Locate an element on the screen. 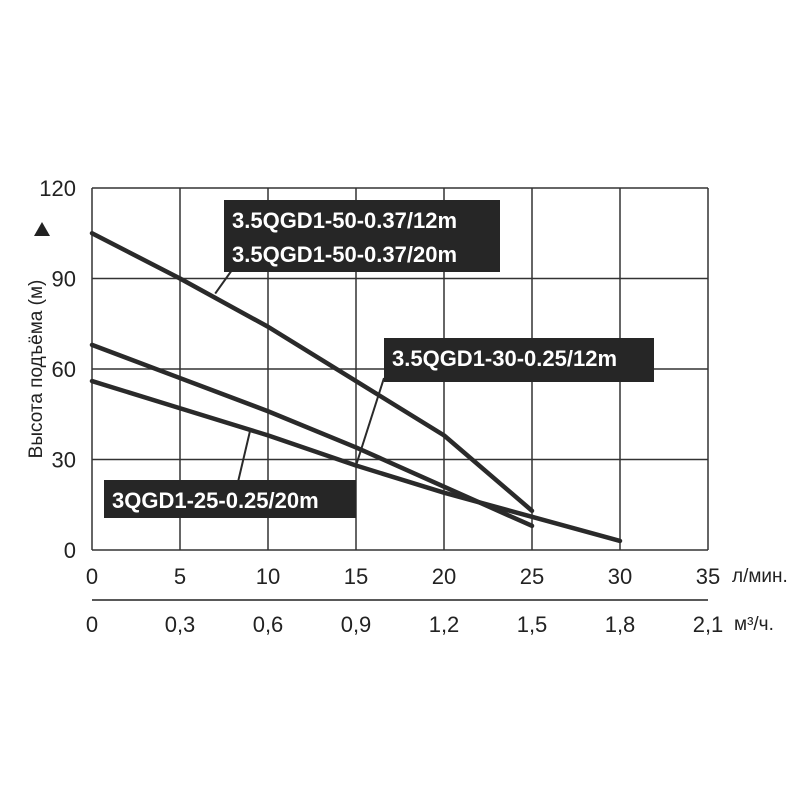 The width and height of the screenshot is (800, 800). x-tick-label-m3h: 0 is located at coordinates (92, 624).